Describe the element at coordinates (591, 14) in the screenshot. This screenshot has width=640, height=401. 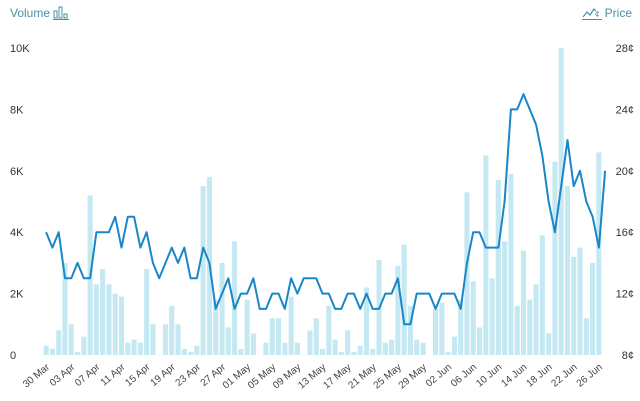
I see `line-chart-cent-icon: ¢` at that location.